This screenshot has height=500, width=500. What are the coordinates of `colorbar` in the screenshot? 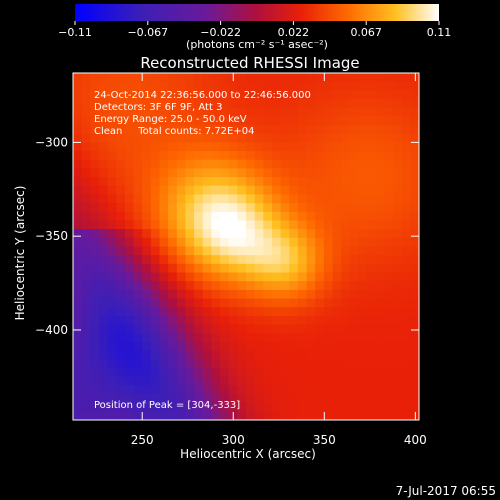 It's located at (257, 12).